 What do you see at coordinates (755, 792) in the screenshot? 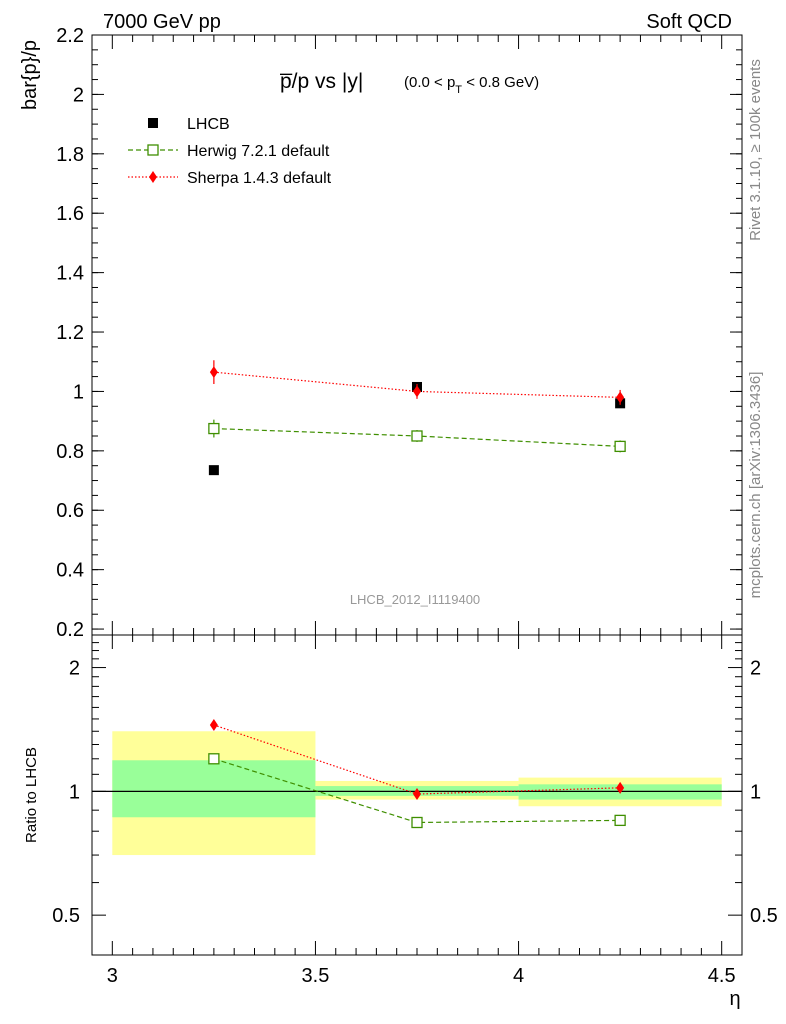
I see `ratio-y-tick-label-right: 1` at bounding box center [755, 792].